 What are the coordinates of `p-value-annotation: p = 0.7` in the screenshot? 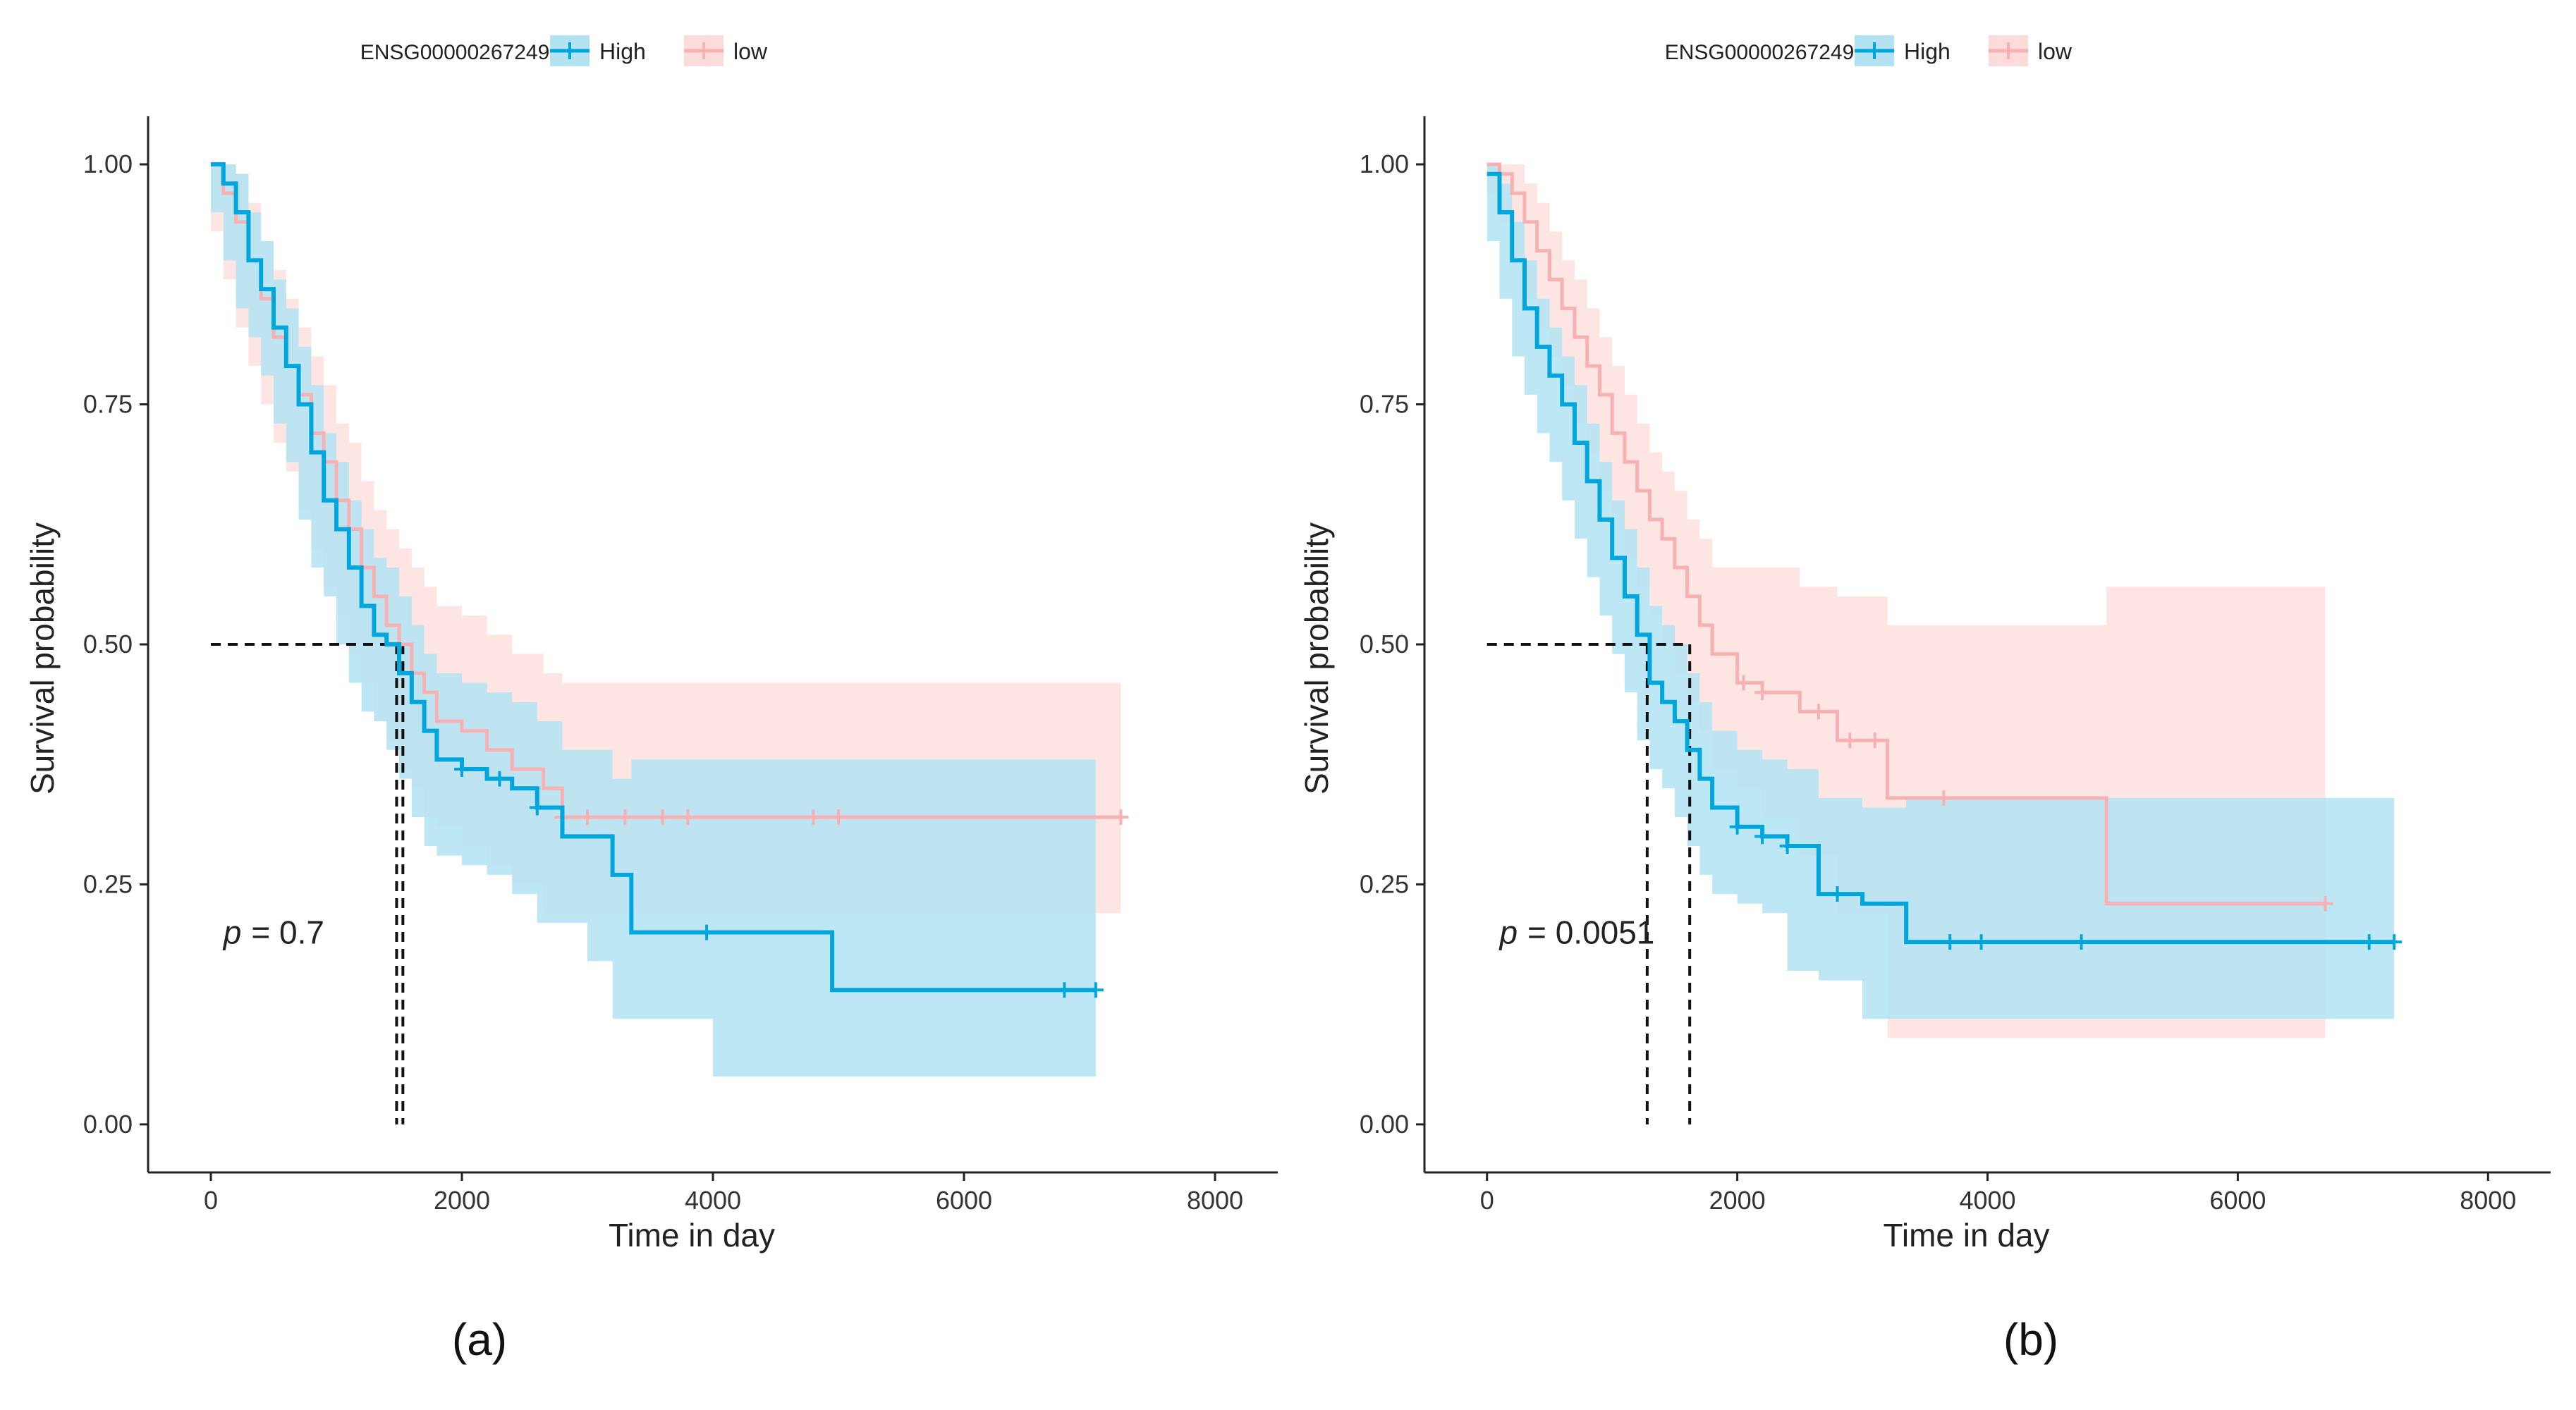 It's located at (273, 932).